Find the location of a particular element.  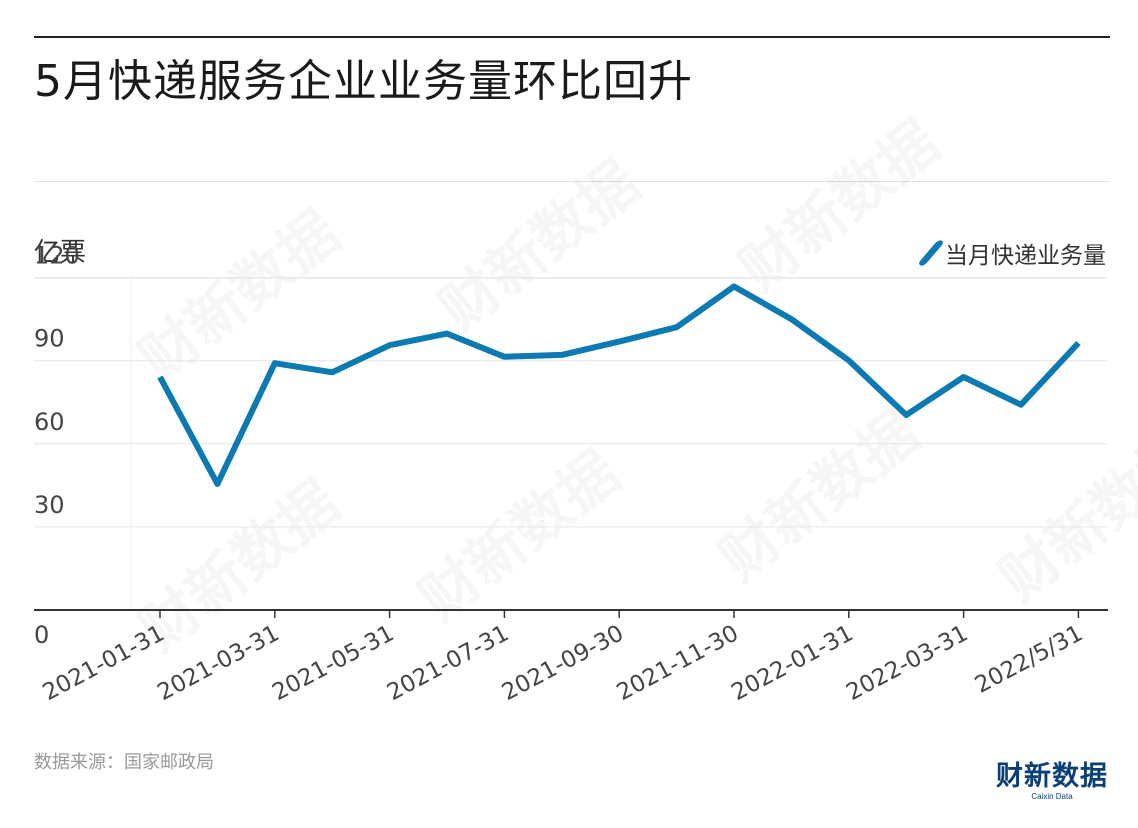

x-tick-label: 2021-11-30 is located at coordinates (678, 663).